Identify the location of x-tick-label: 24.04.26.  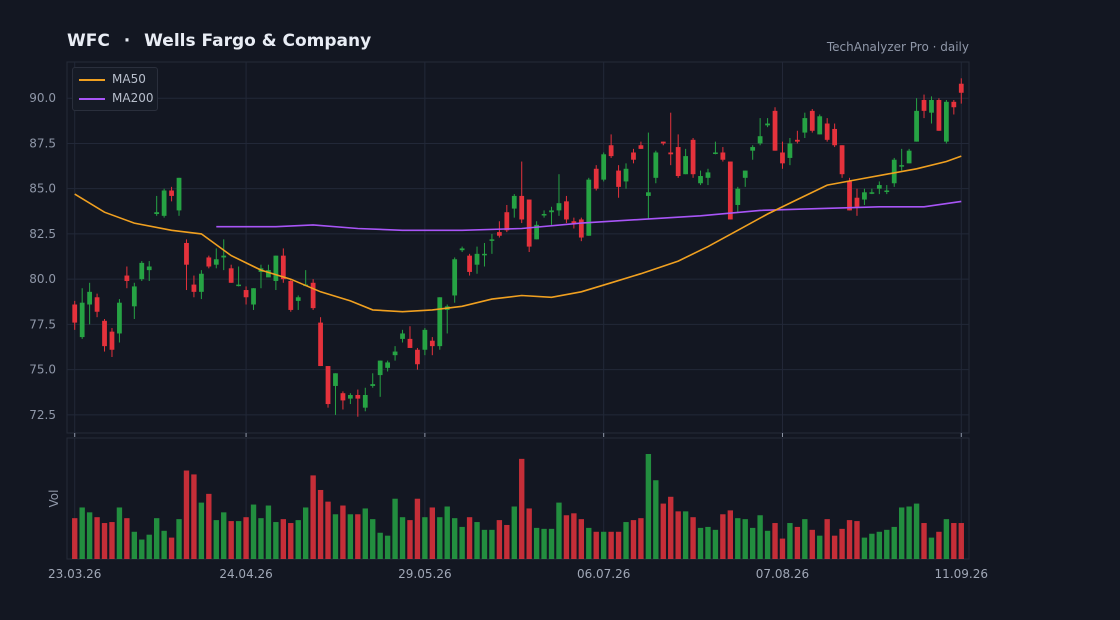
(245, 574).